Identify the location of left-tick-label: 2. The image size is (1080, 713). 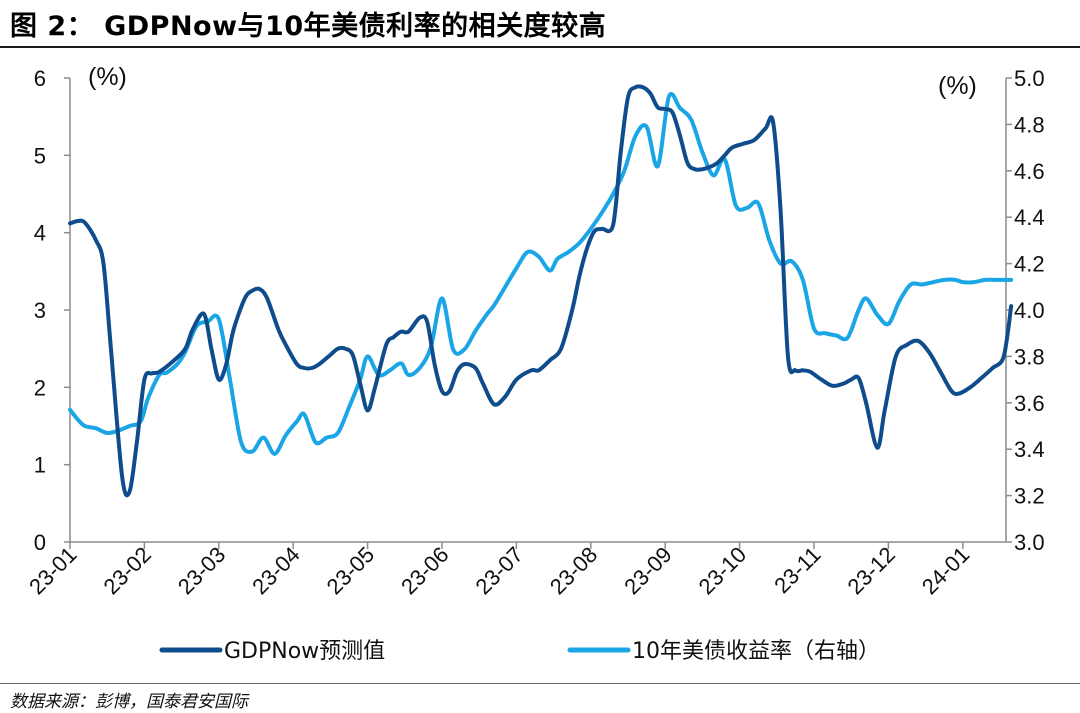
(40, 387).